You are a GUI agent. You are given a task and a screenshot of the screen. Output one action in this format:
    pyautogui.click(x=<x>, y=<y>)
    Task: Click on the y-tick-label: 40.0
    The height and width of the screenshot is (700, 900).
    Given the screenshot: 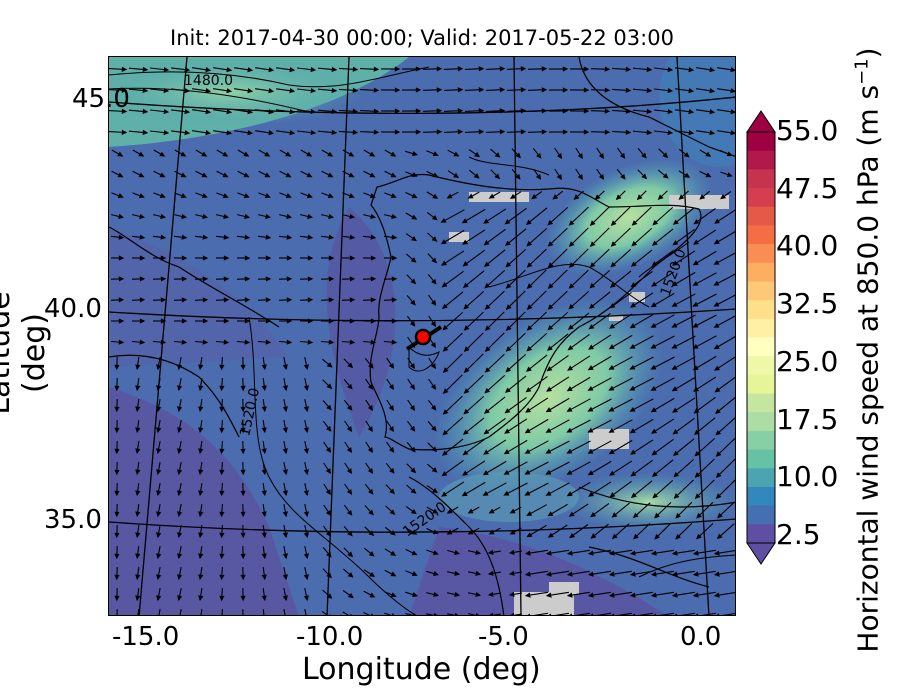 What is the action you would take?
    pyautogui.click(x=73, y=309)
    